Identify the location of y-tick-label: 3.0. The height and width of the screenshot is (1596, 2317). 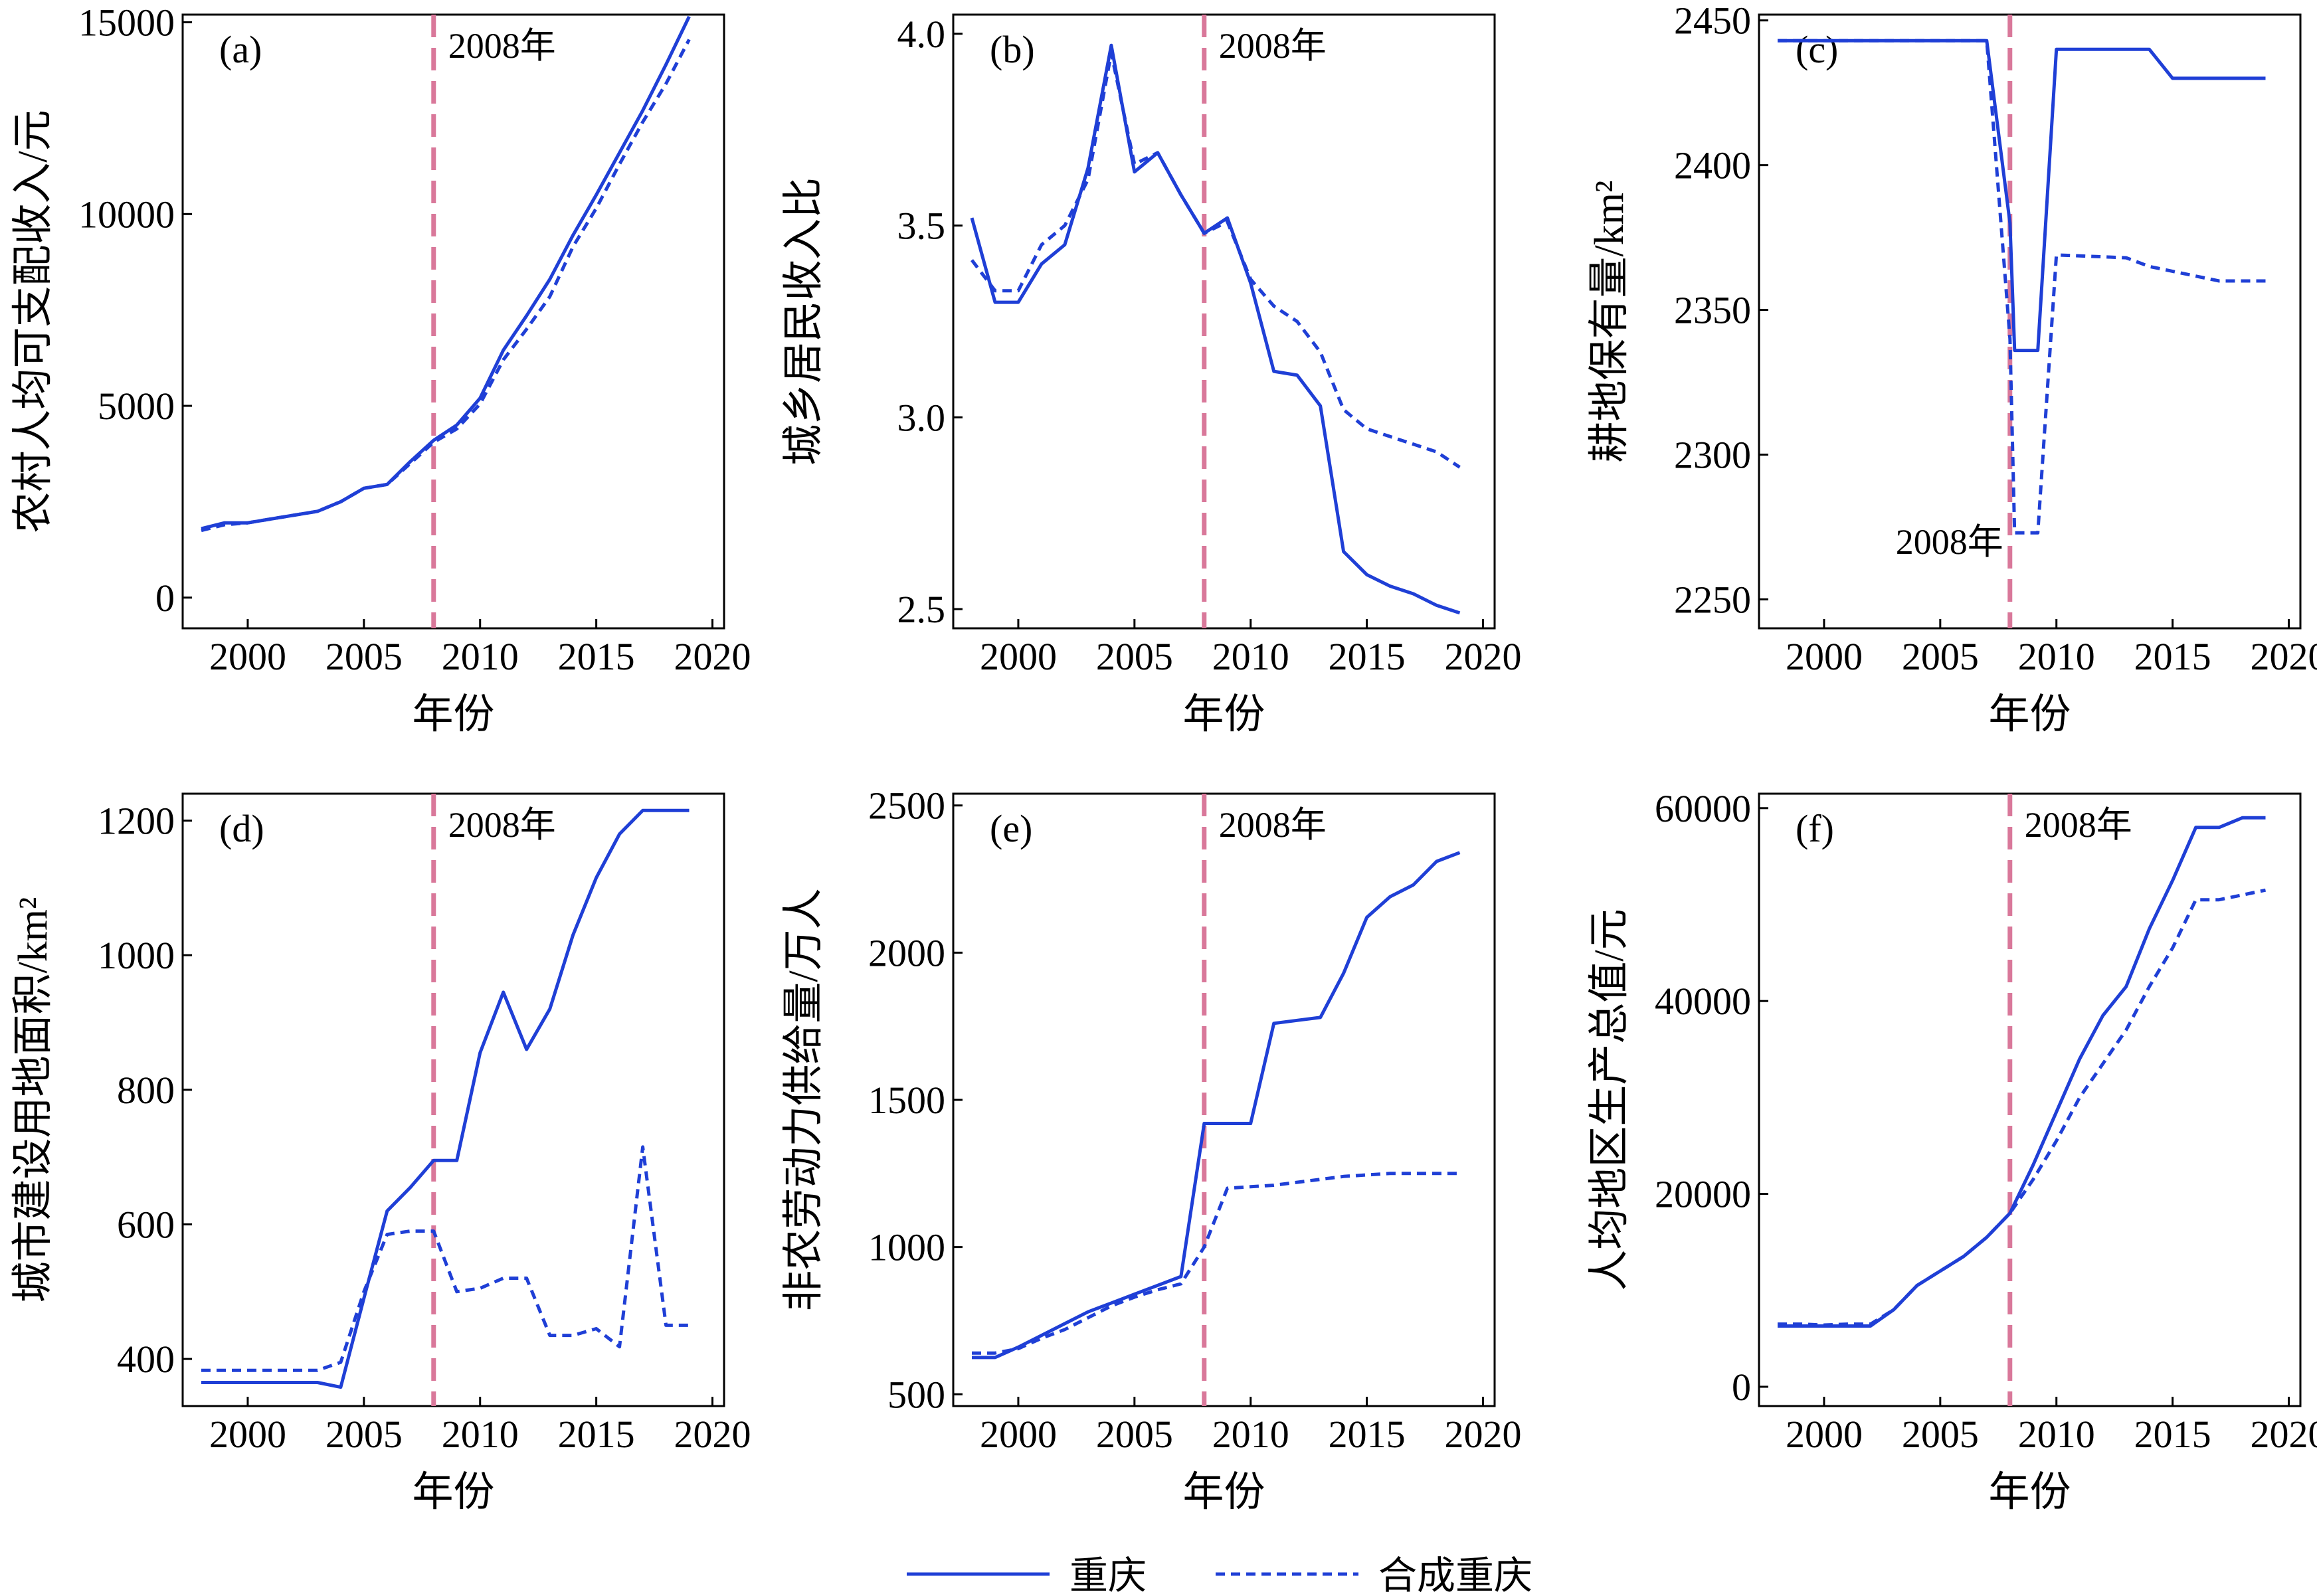
(921, 417).